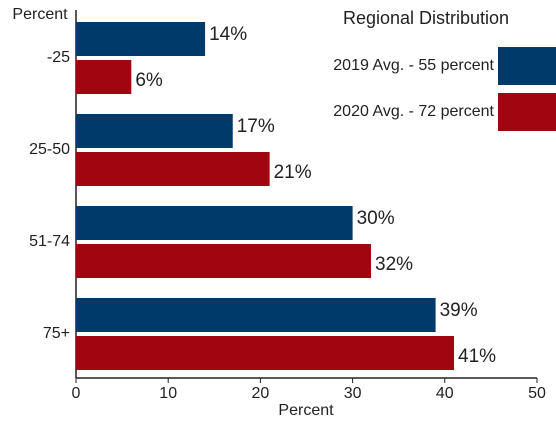 This screenshot has height=423, width=556. What do you see at coordinates (228, 34) in the screenshot?
I see `value-label: 14%` at bounding box center [228, 34].